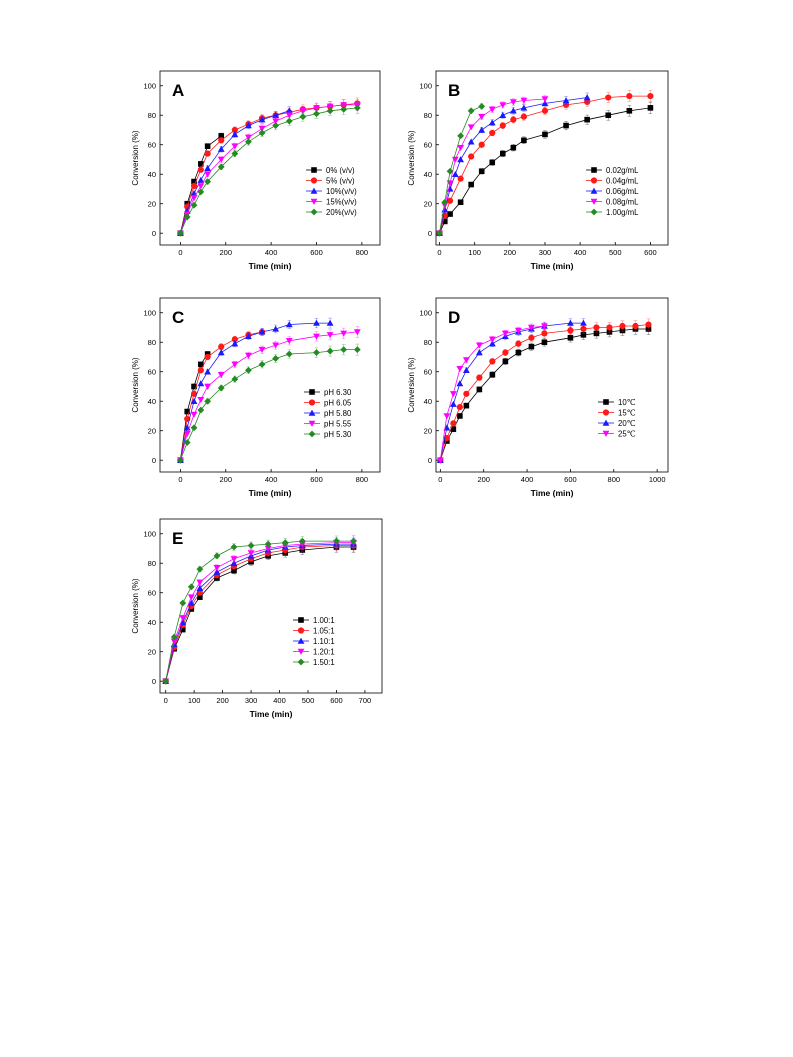 The image size is (793, 1057). I want to click on y-tick-label: 80, so click(428, 342).